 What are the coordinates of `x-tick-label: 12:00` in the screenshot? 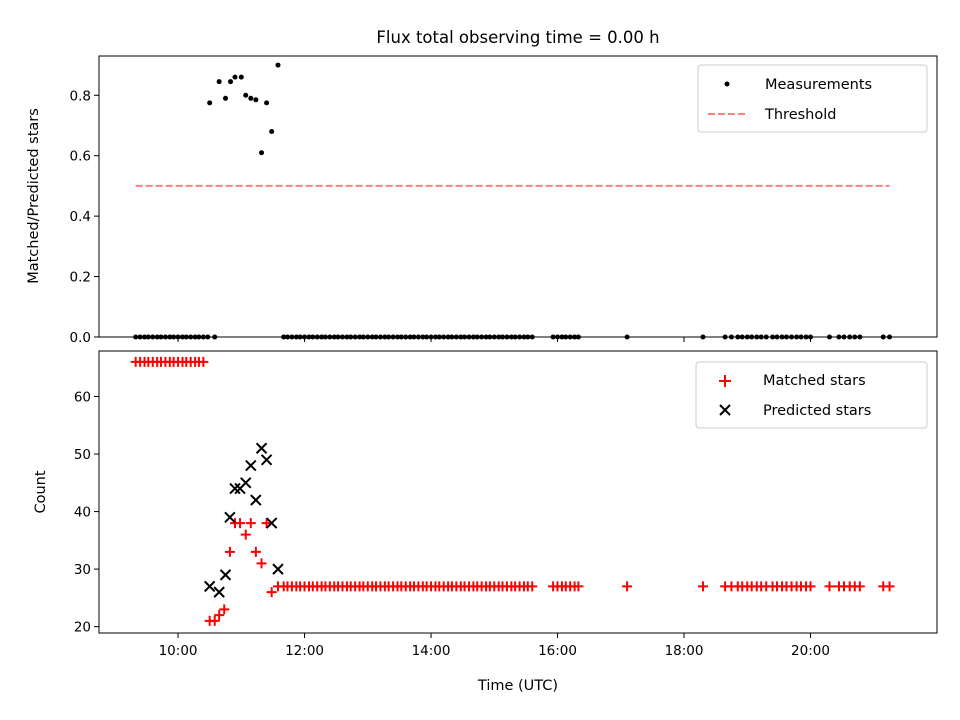 It's located at (304, 651).